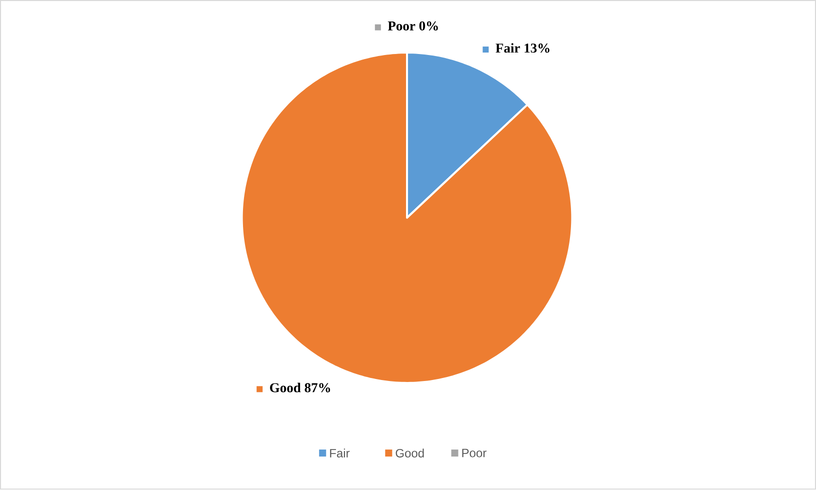 This screenshot has width=816, height=490. What do you see at coordinates (402, 26) in the screenshot?
I see `category-label: Poor` at bounding box center [402, 26].